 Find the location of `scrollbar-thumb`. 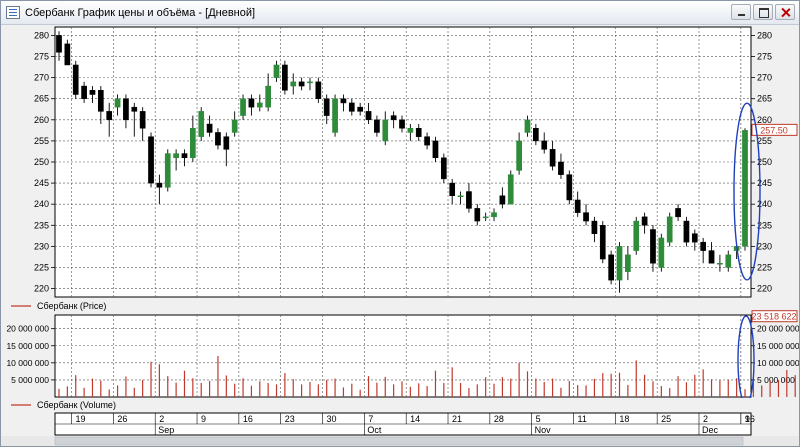

scrollbar-thumb is located at coordinates (399, 441).